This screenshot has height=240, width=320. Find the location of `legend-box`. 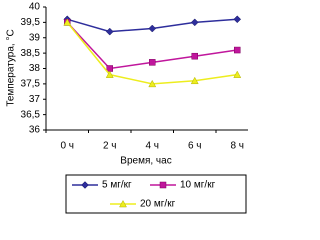

legend-box is located at coordinates (156, 194).